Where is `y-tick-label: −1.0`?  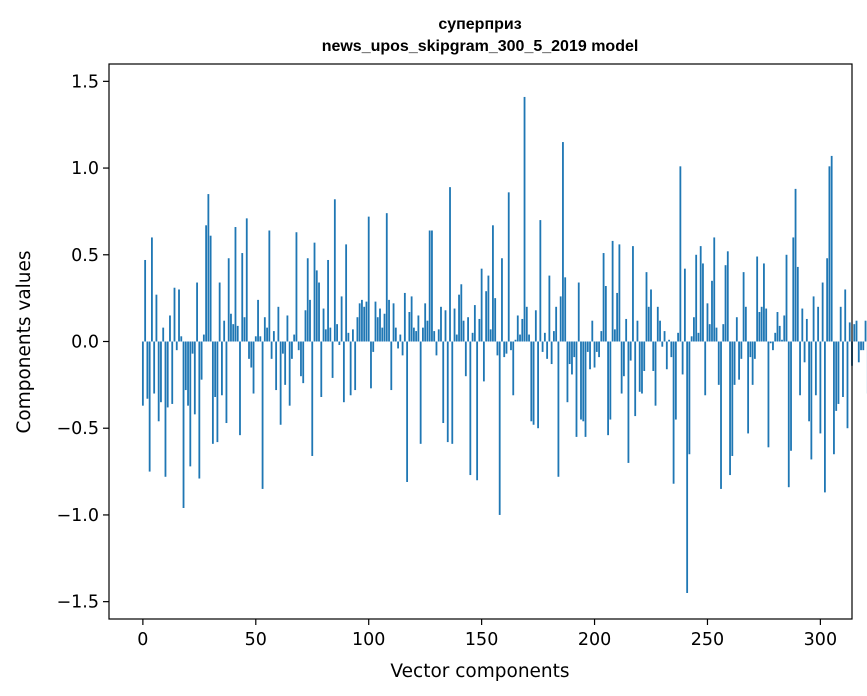 y-tick-label: −1.0 is located at coordinates (78, 516).